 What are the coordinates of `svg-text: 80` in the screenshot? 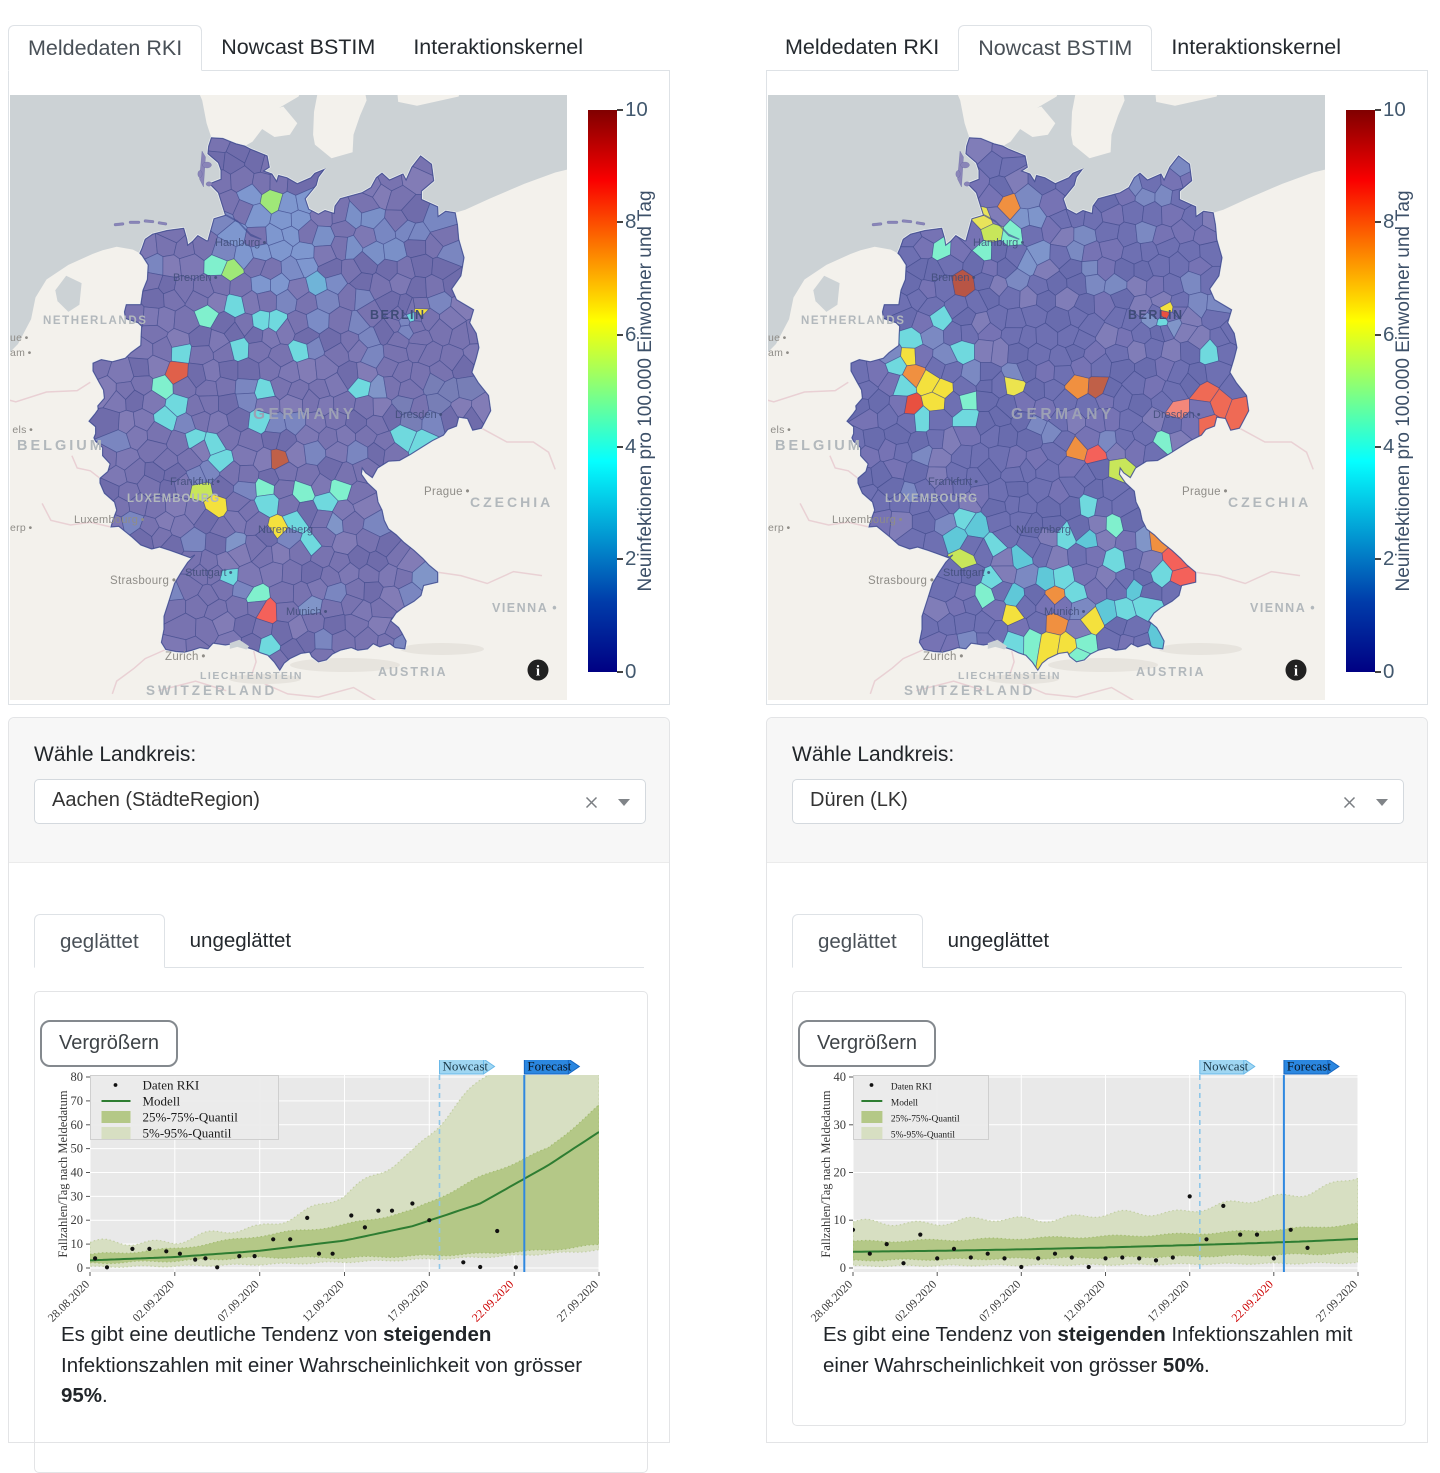 It's located at (77, 1077).